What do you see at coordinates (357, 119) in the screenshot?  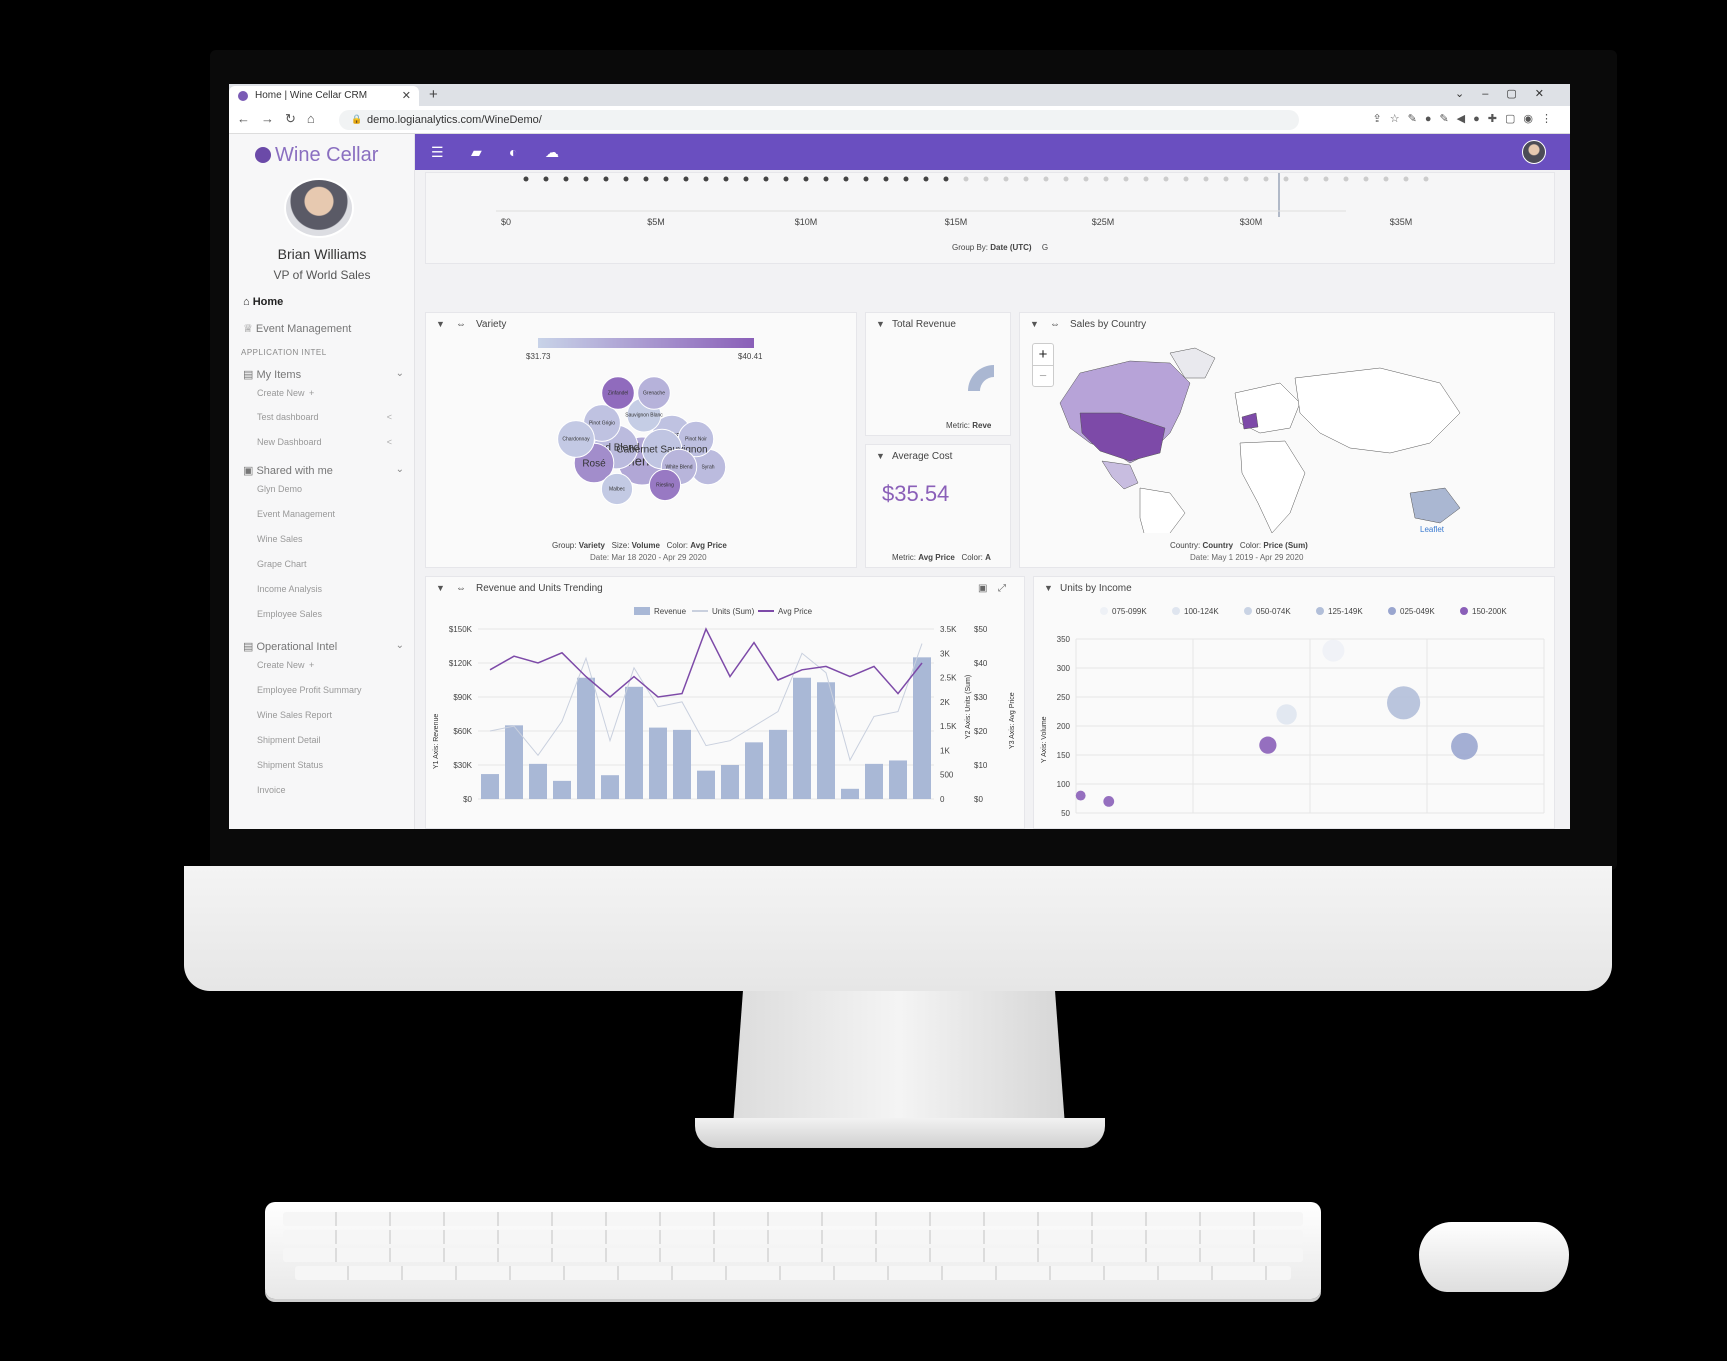 I see `lock-icon: 🔒` at bounding box center [357, 119].